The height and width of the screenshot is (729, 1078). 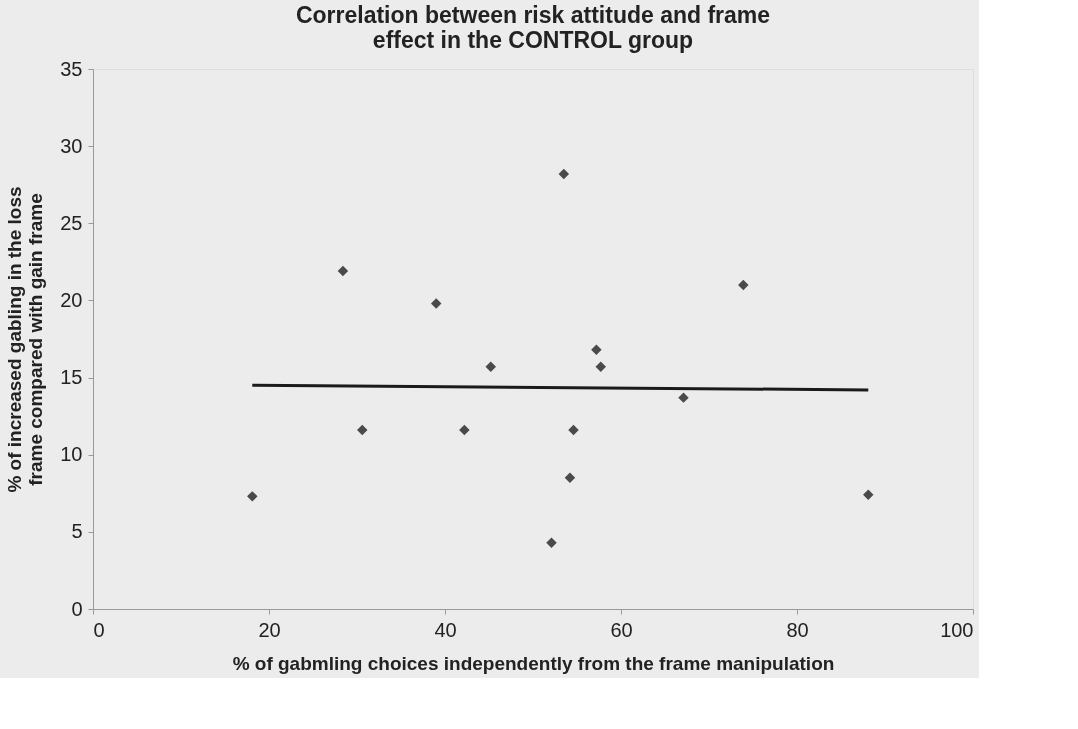 I want to click on x-tick-label: 60, so click(x=621, y=629).